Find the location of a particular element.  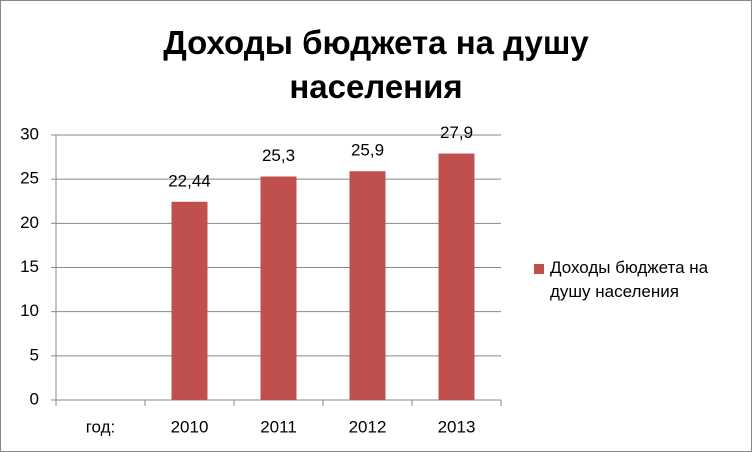

x-tick-label: год: is located at coordinates (101, 426).